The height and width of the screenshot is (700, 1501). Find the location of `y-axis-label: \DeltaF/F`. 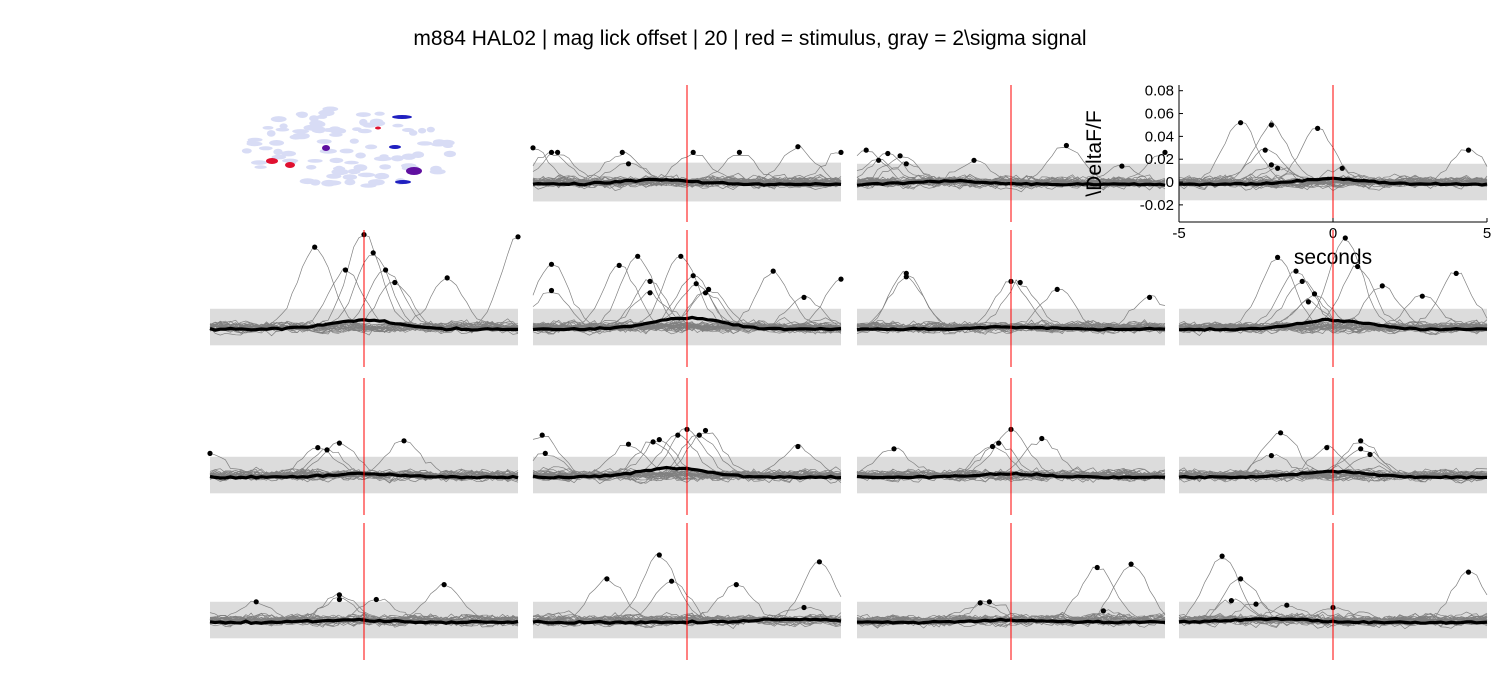

y-axis-label: \DeltaF/F is located at coordinates (1094, 153).